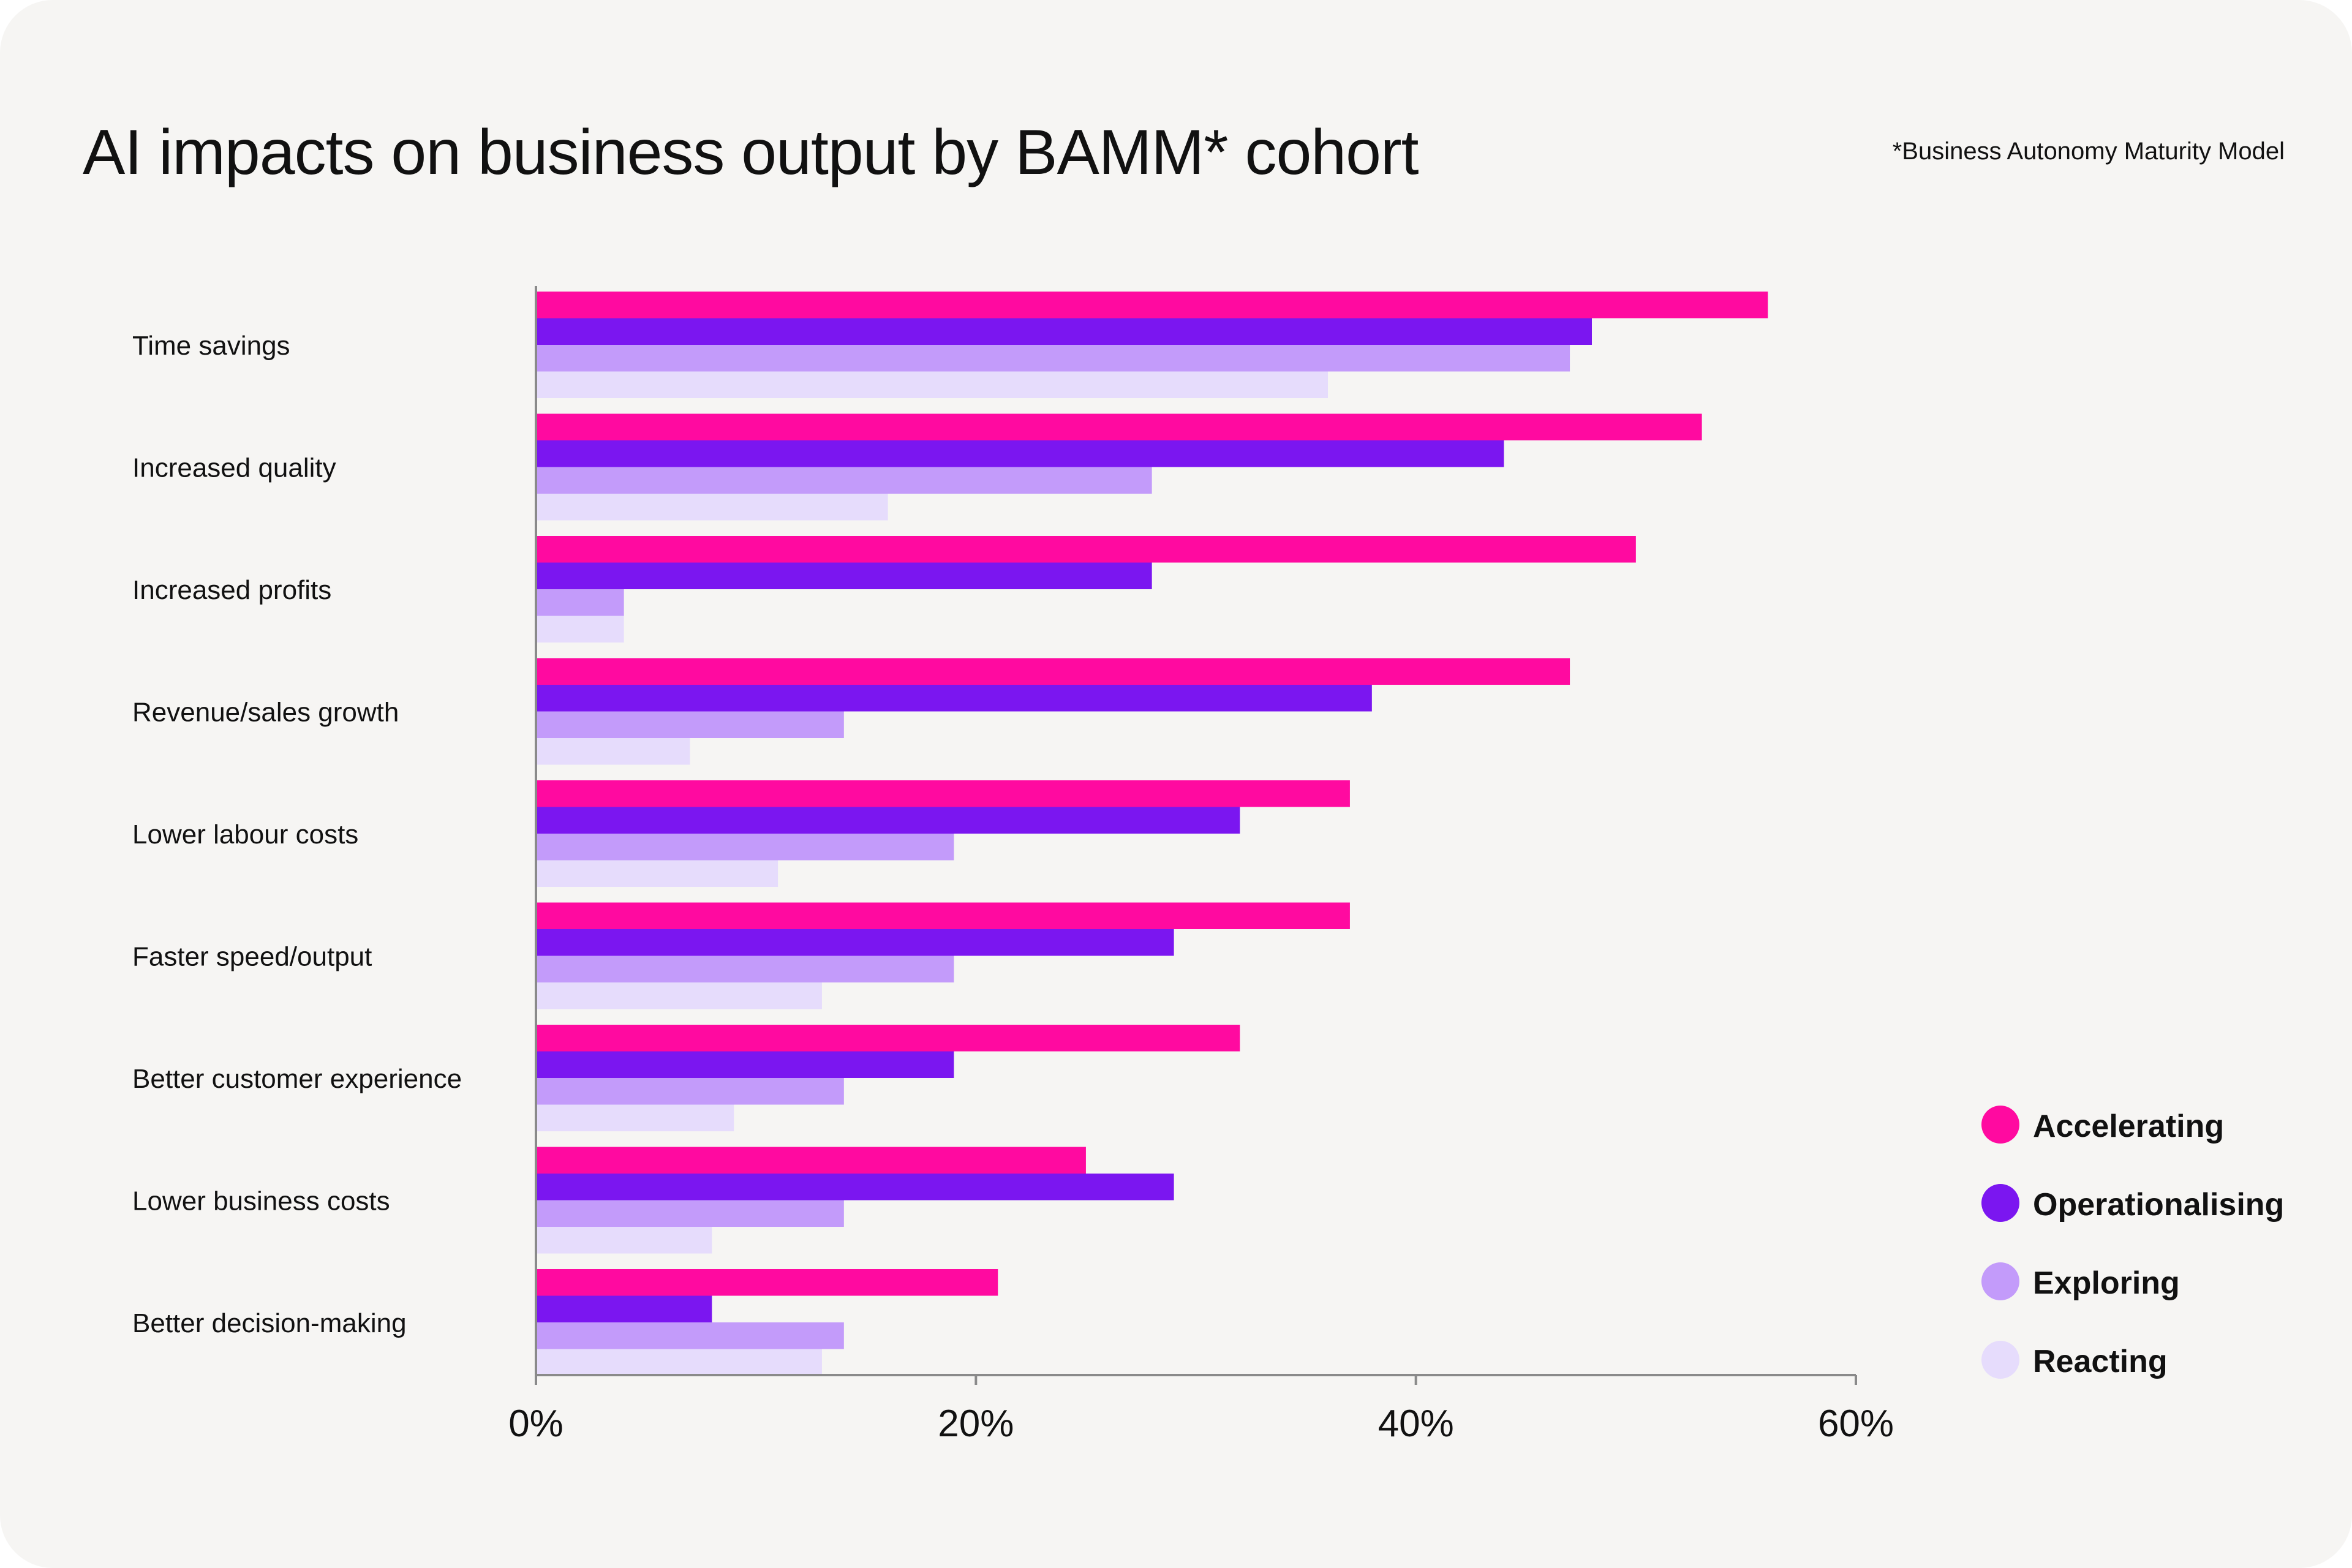  What do you see at coordinates (232, 590) in the screenshot?
I see `category-label: Increased profits` at bounding box center [232, 590].